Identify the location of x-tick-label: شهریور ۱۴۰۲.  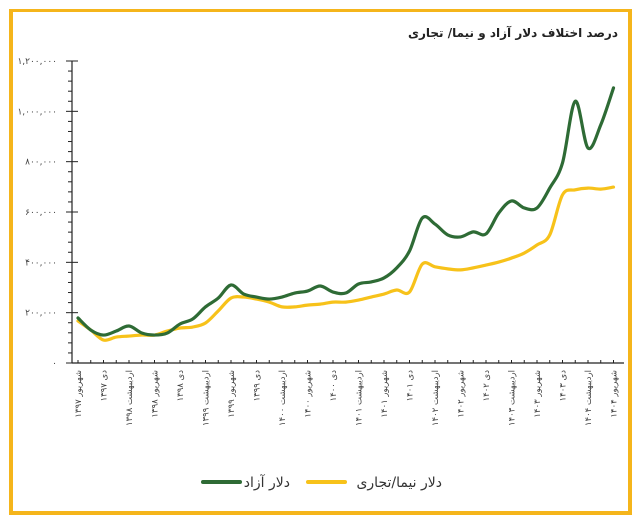
(462, 394).